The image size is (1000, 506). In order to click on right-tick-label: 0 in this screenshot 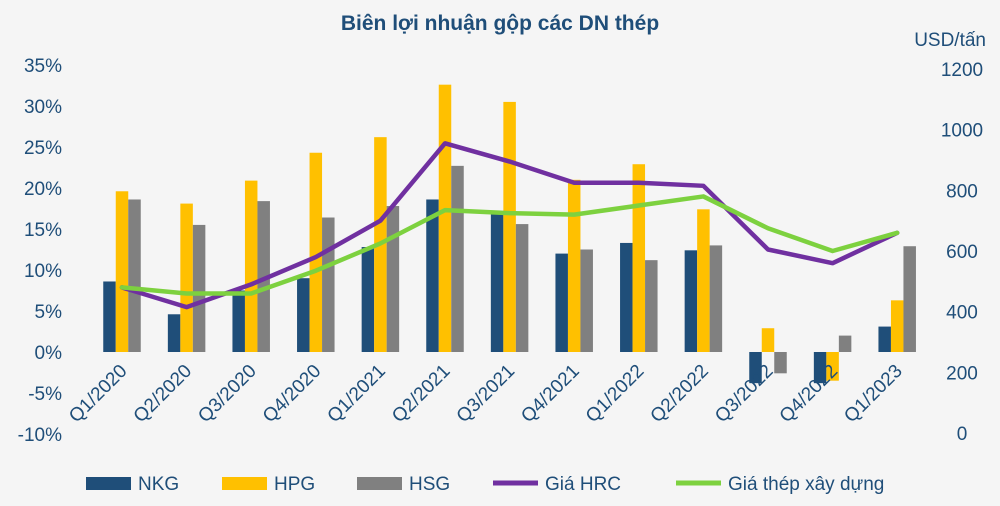, I will do `click(962, 434)`.